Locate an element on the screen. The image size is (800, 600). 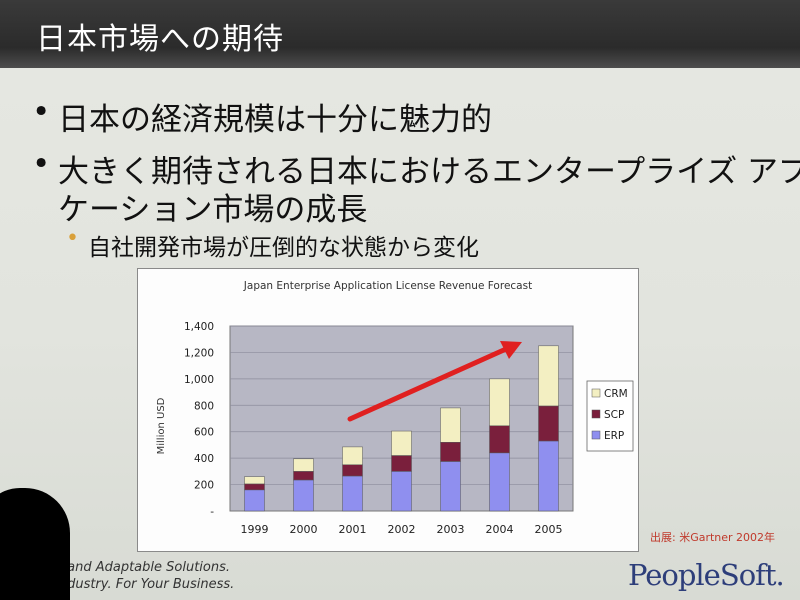
source-citation: 出展: 米Gartner 2002年 is located at coordinates (713, 537).